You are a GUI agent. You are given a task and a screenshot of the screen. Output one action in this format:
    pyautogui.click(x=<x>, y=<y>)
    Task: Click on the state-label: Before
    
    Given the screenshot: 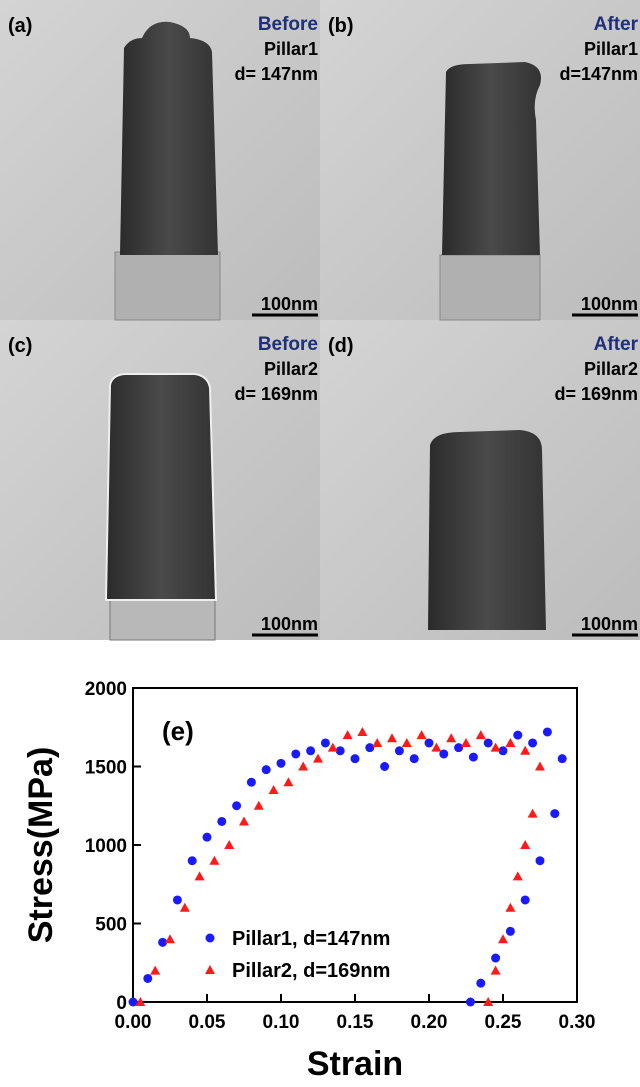 What is the action you would take?
    pyautogui.click(x=288, y=344)
    